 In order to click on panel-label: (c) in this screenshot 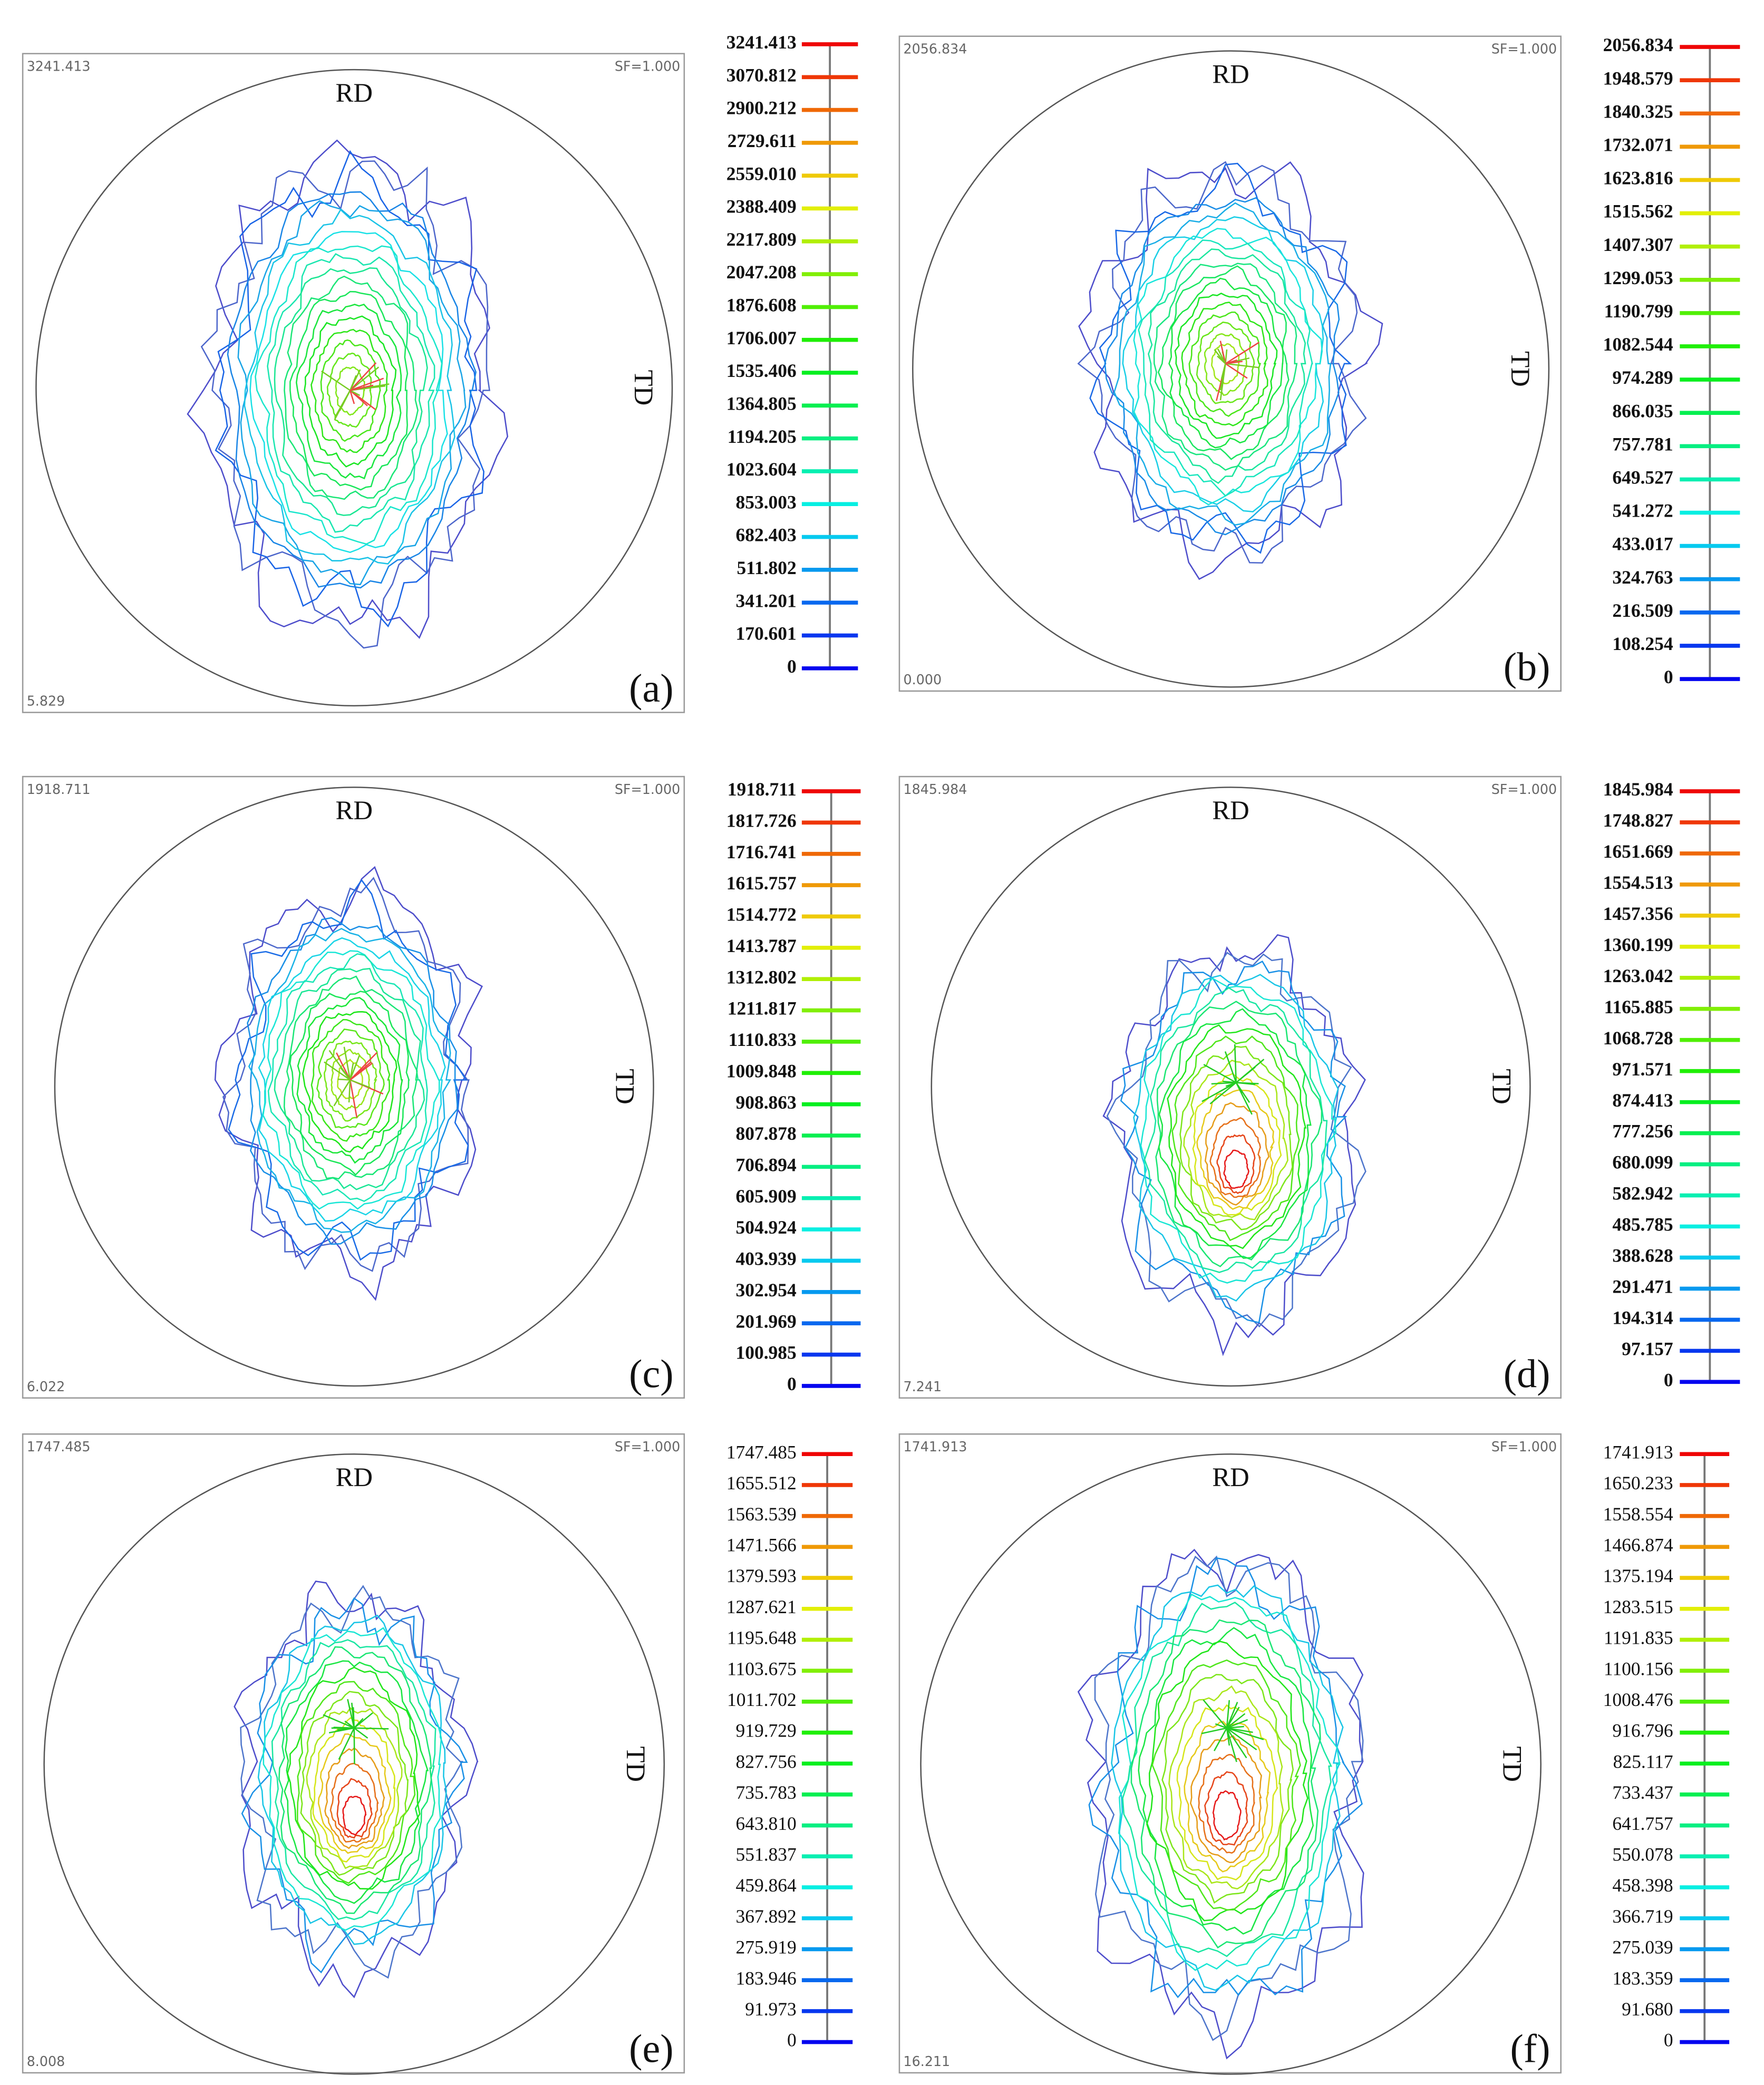, I will do `click(651, 1374)`.